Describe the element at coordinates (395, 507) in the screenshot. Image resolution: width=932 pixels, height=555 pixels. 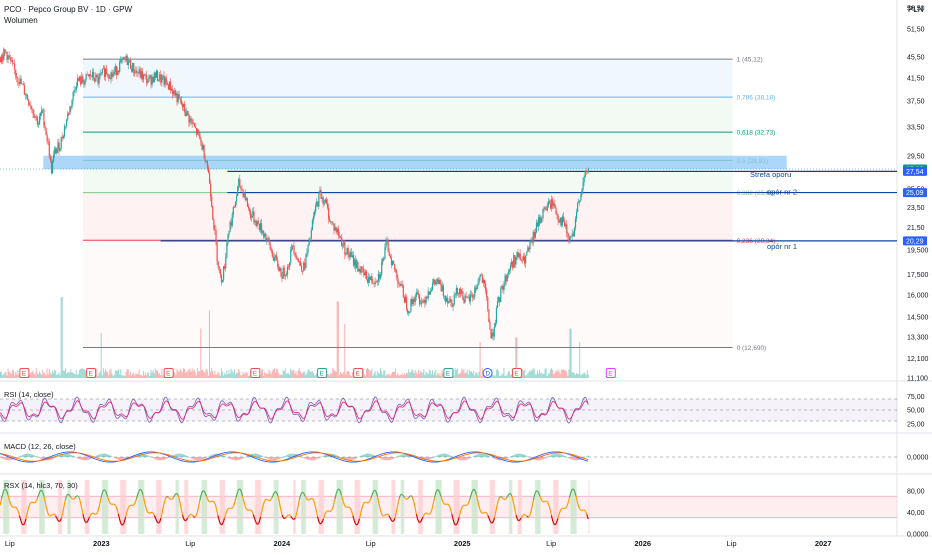
I see `rsx-os-shade` at that location.